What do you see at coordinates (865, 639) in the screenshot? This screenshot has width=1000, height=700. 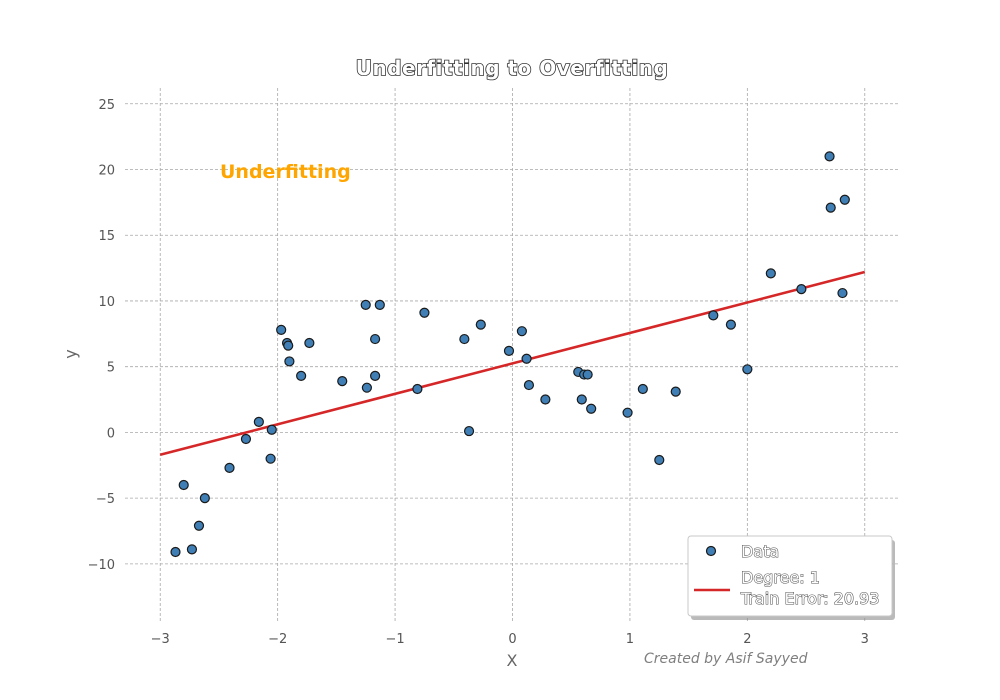 I see `x-tick-label: 3` at bounding box center [865, 639].